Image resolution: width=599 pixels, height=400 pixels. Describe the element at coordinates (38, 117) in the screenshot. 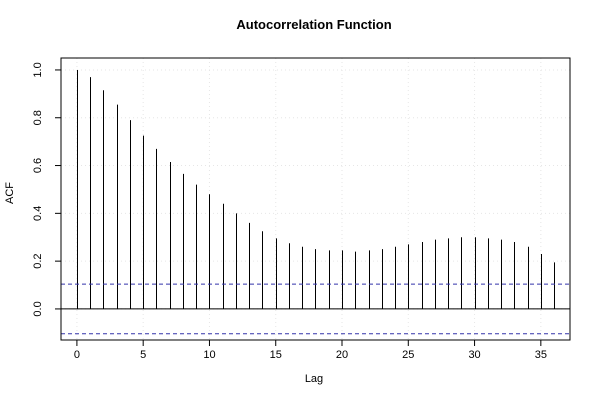

I see `y-tick-label: 0.8` at that location.